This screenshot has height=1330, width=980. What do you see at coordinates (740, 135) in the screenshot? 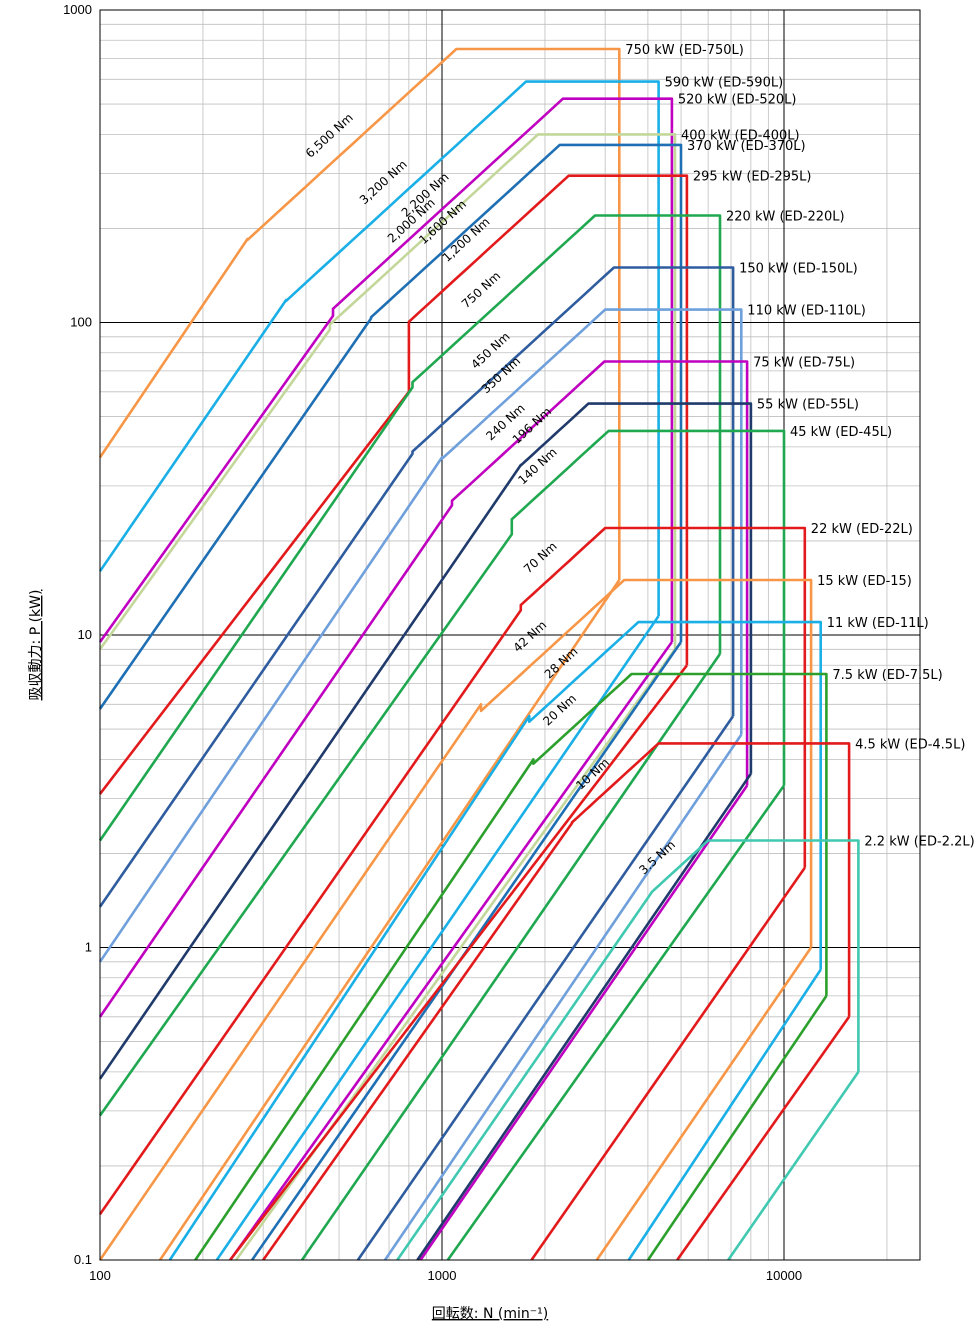
I see `series-label-3: 400 kW (ED-400L)` at bounding box center [740, 135].